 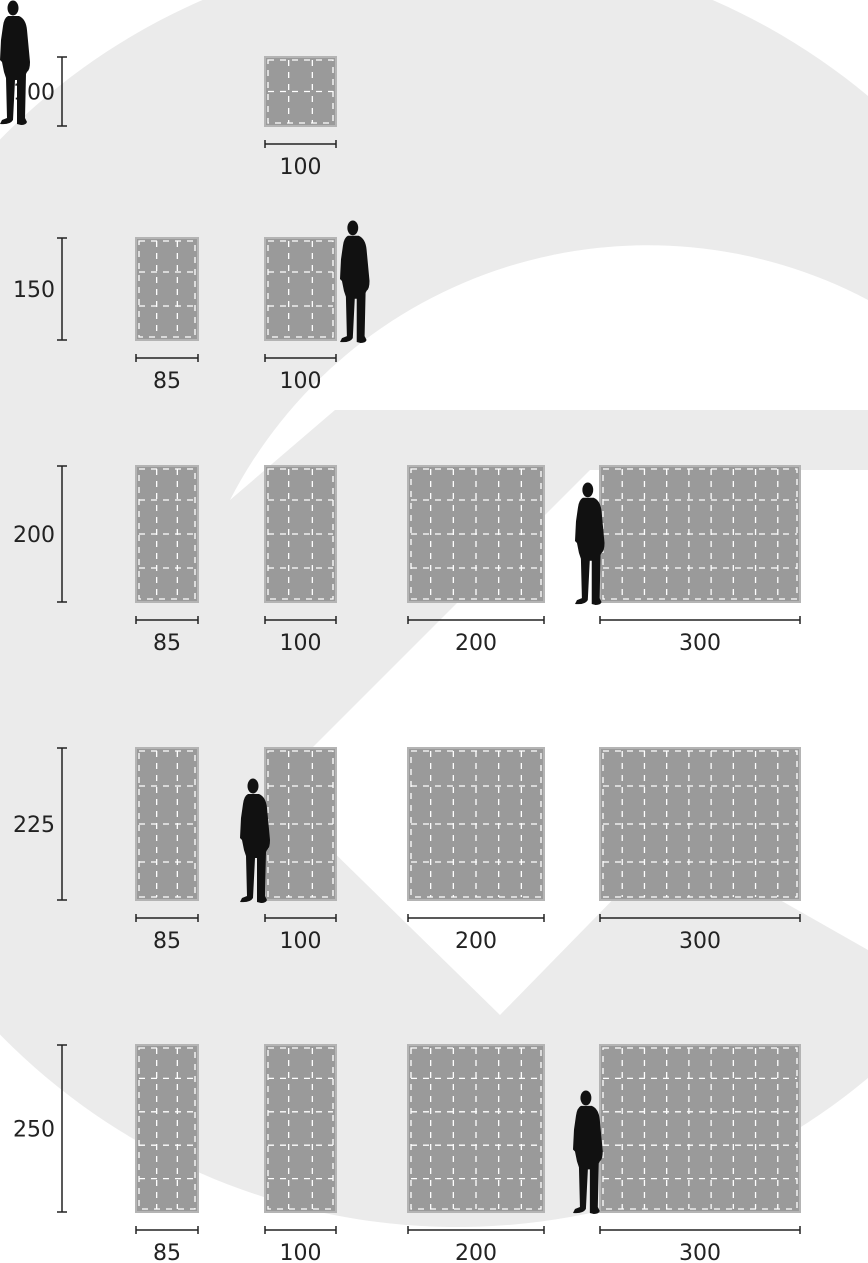 I want to click on row-225: 225 85 100 200 300, so click(x=407, y=850).